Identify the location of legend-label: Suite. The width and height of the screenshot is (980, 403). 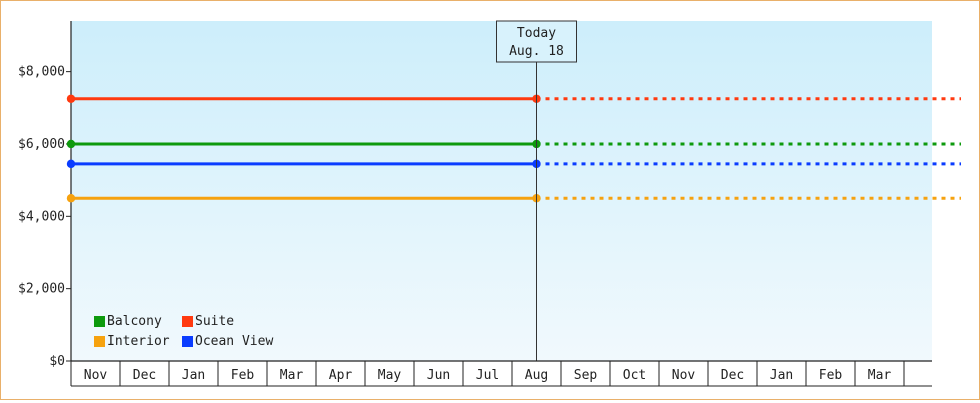
(214, 321).